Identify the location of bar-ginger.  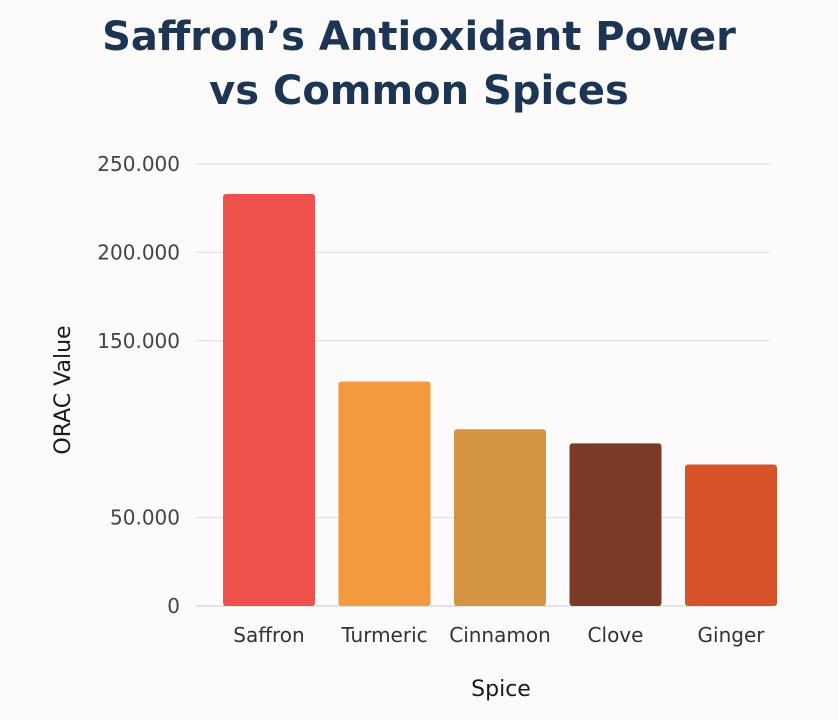
(731, 535).